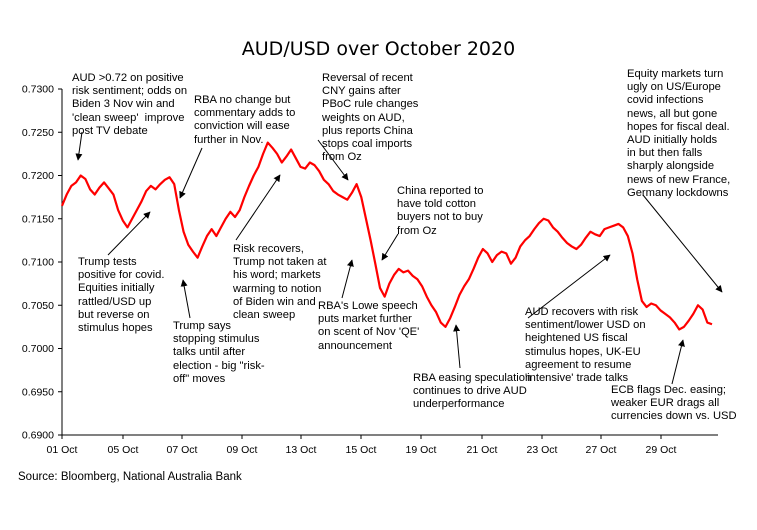 The height and width of the screenshot is (530, 757). Describe the element at coordinates (301, 450) in the screenshot. I see `x-tick-label: 13 Oct` at that location.